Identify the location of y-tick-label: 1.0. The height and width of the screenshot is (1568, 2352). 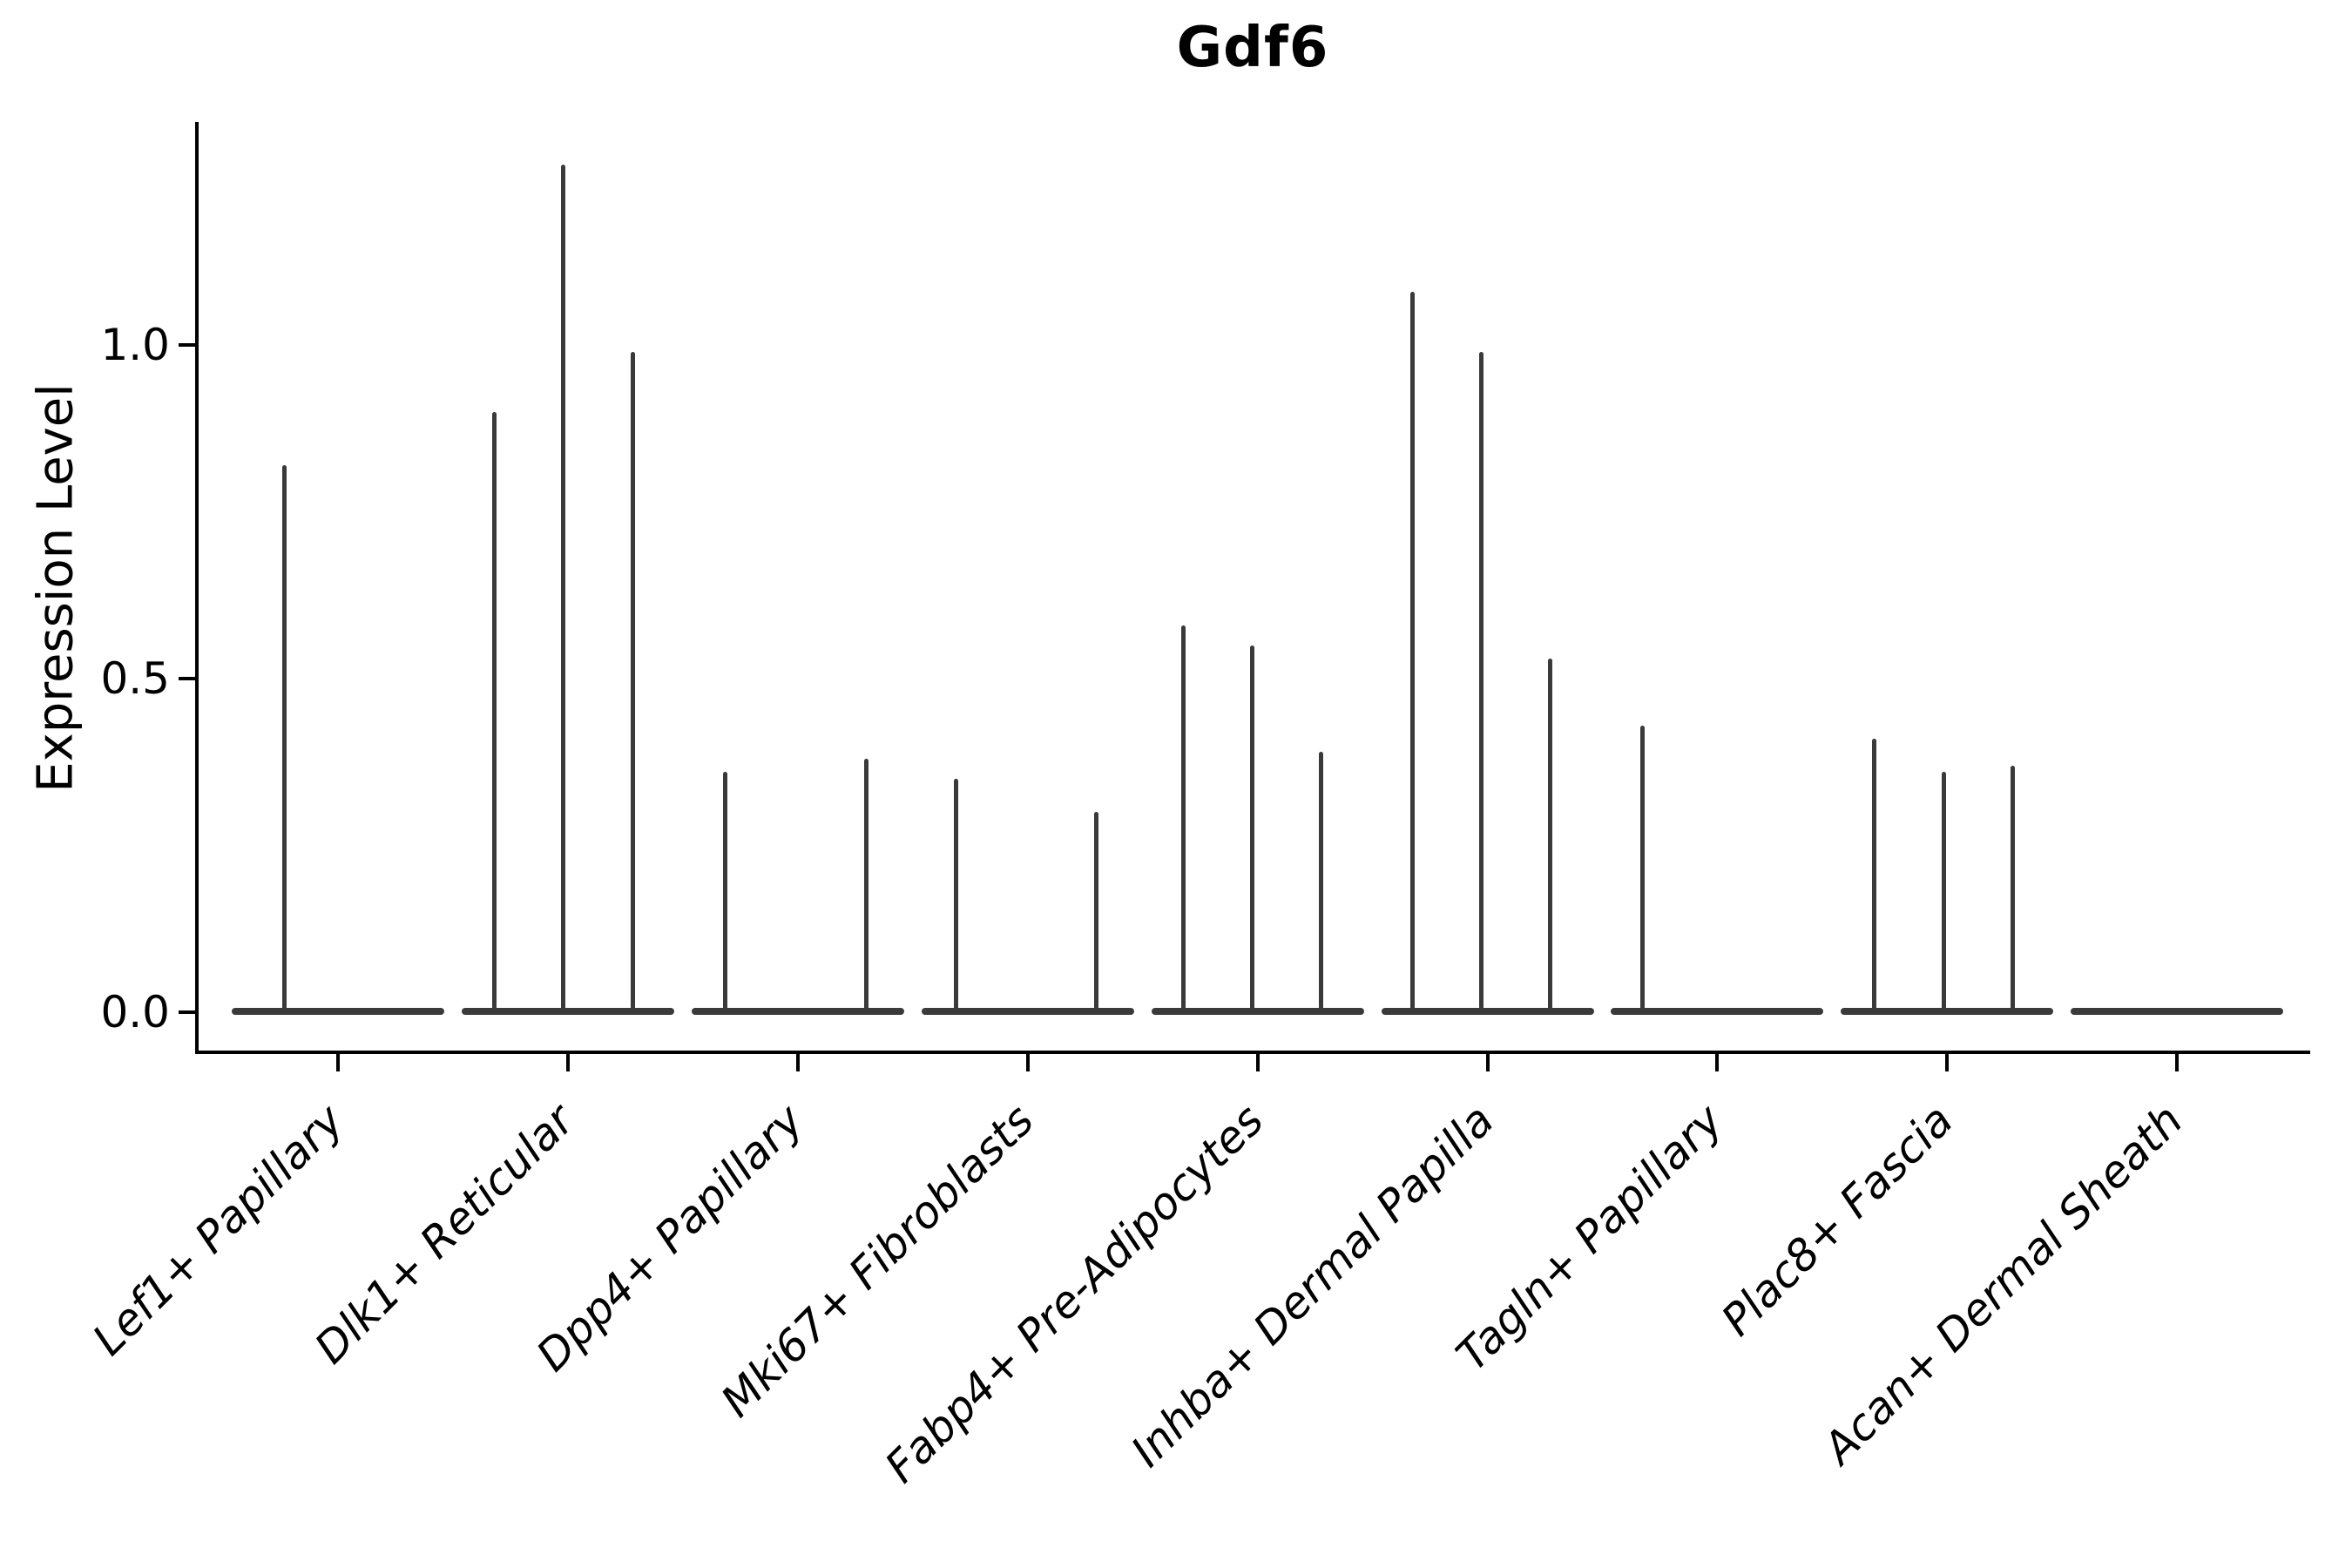
(135, 345).